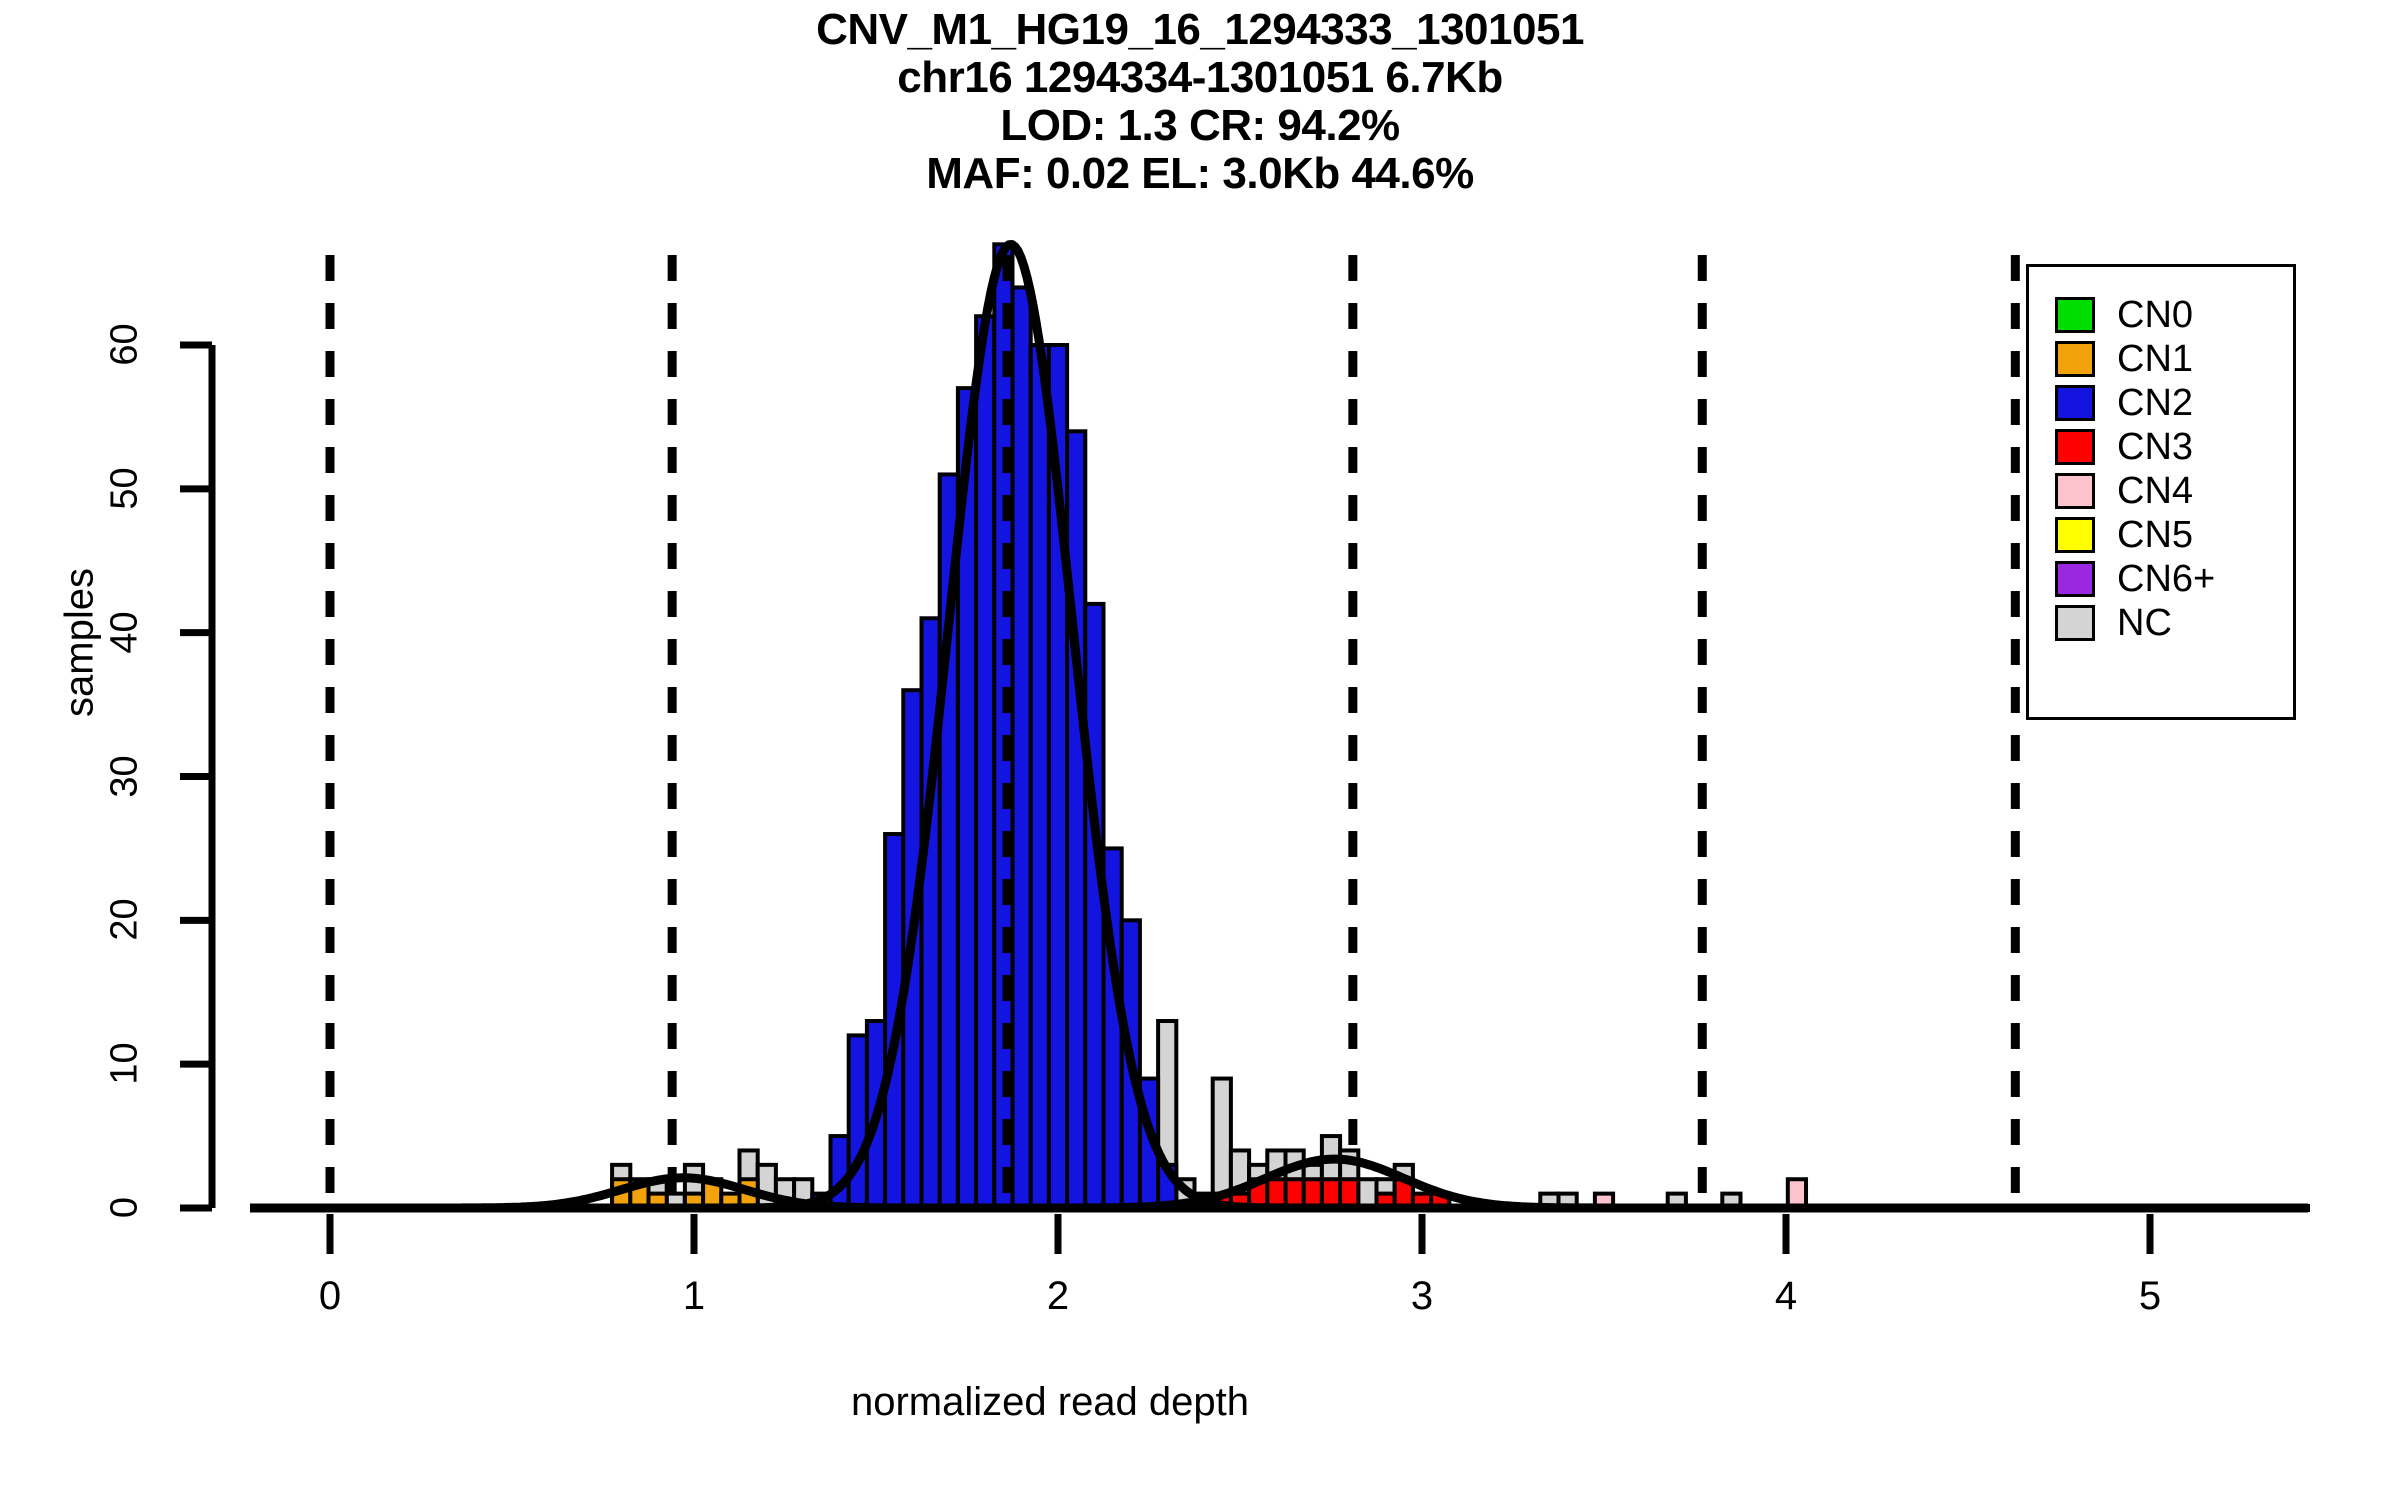  I want to click on legend-item-cn0: CN0, so click(2174, 315).